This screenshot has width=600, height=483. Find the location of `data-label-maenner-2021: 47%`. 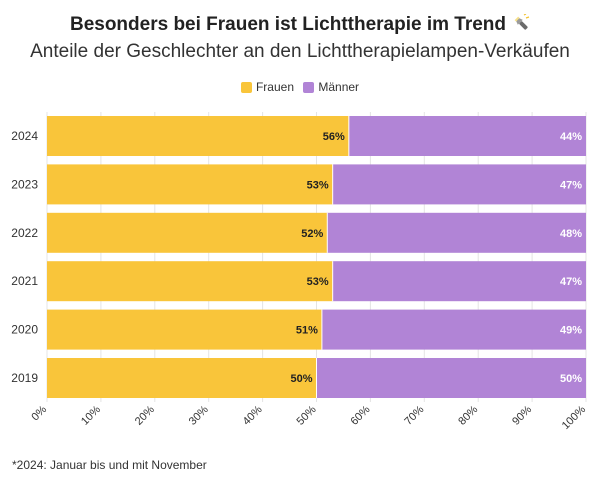

data-label-maenner-2021: 47% is located at coordinates (571, 282).